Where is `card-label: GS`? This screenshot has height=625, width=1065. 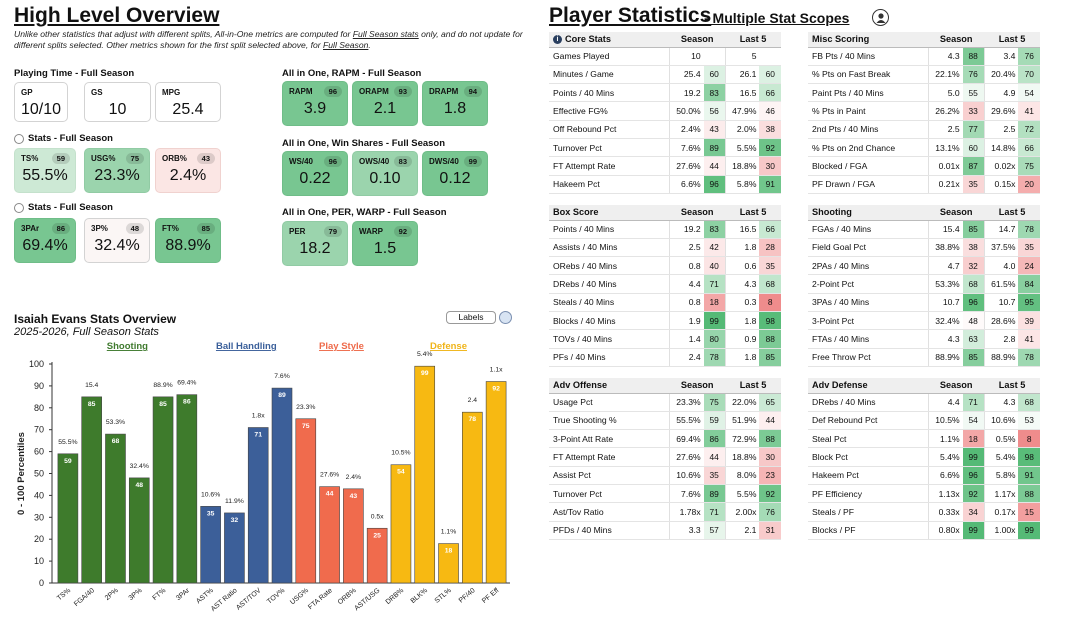
card-label: GS is located at coordinates (97, 92).